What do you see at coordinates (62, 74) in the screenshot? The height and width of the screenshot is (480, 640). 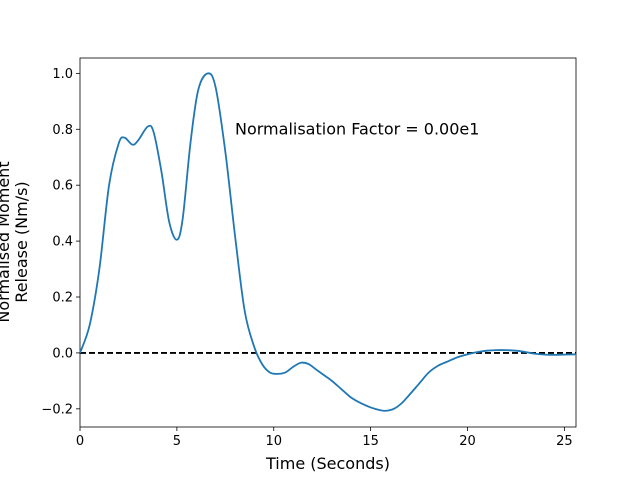 I see `y-tick-label: 1.0` at bounding box center [62, 74].